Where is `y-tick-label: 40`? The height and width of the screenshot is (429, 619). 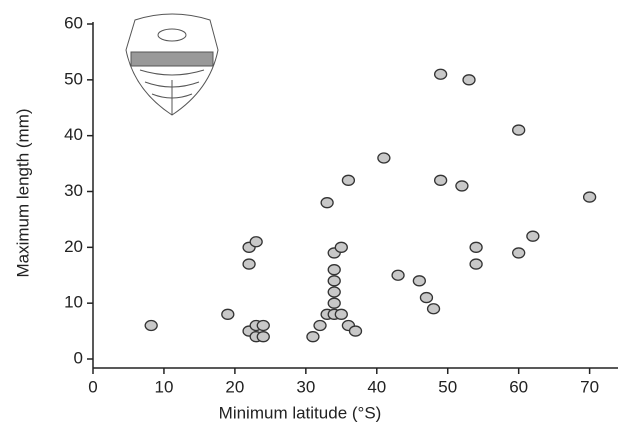 y-tick-label: 40 is located at coordinates (73, 134).